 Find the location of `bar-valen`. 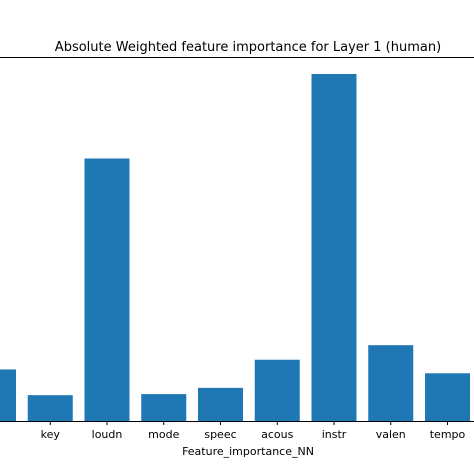

bar-valen is located at coordinates (391, 383).